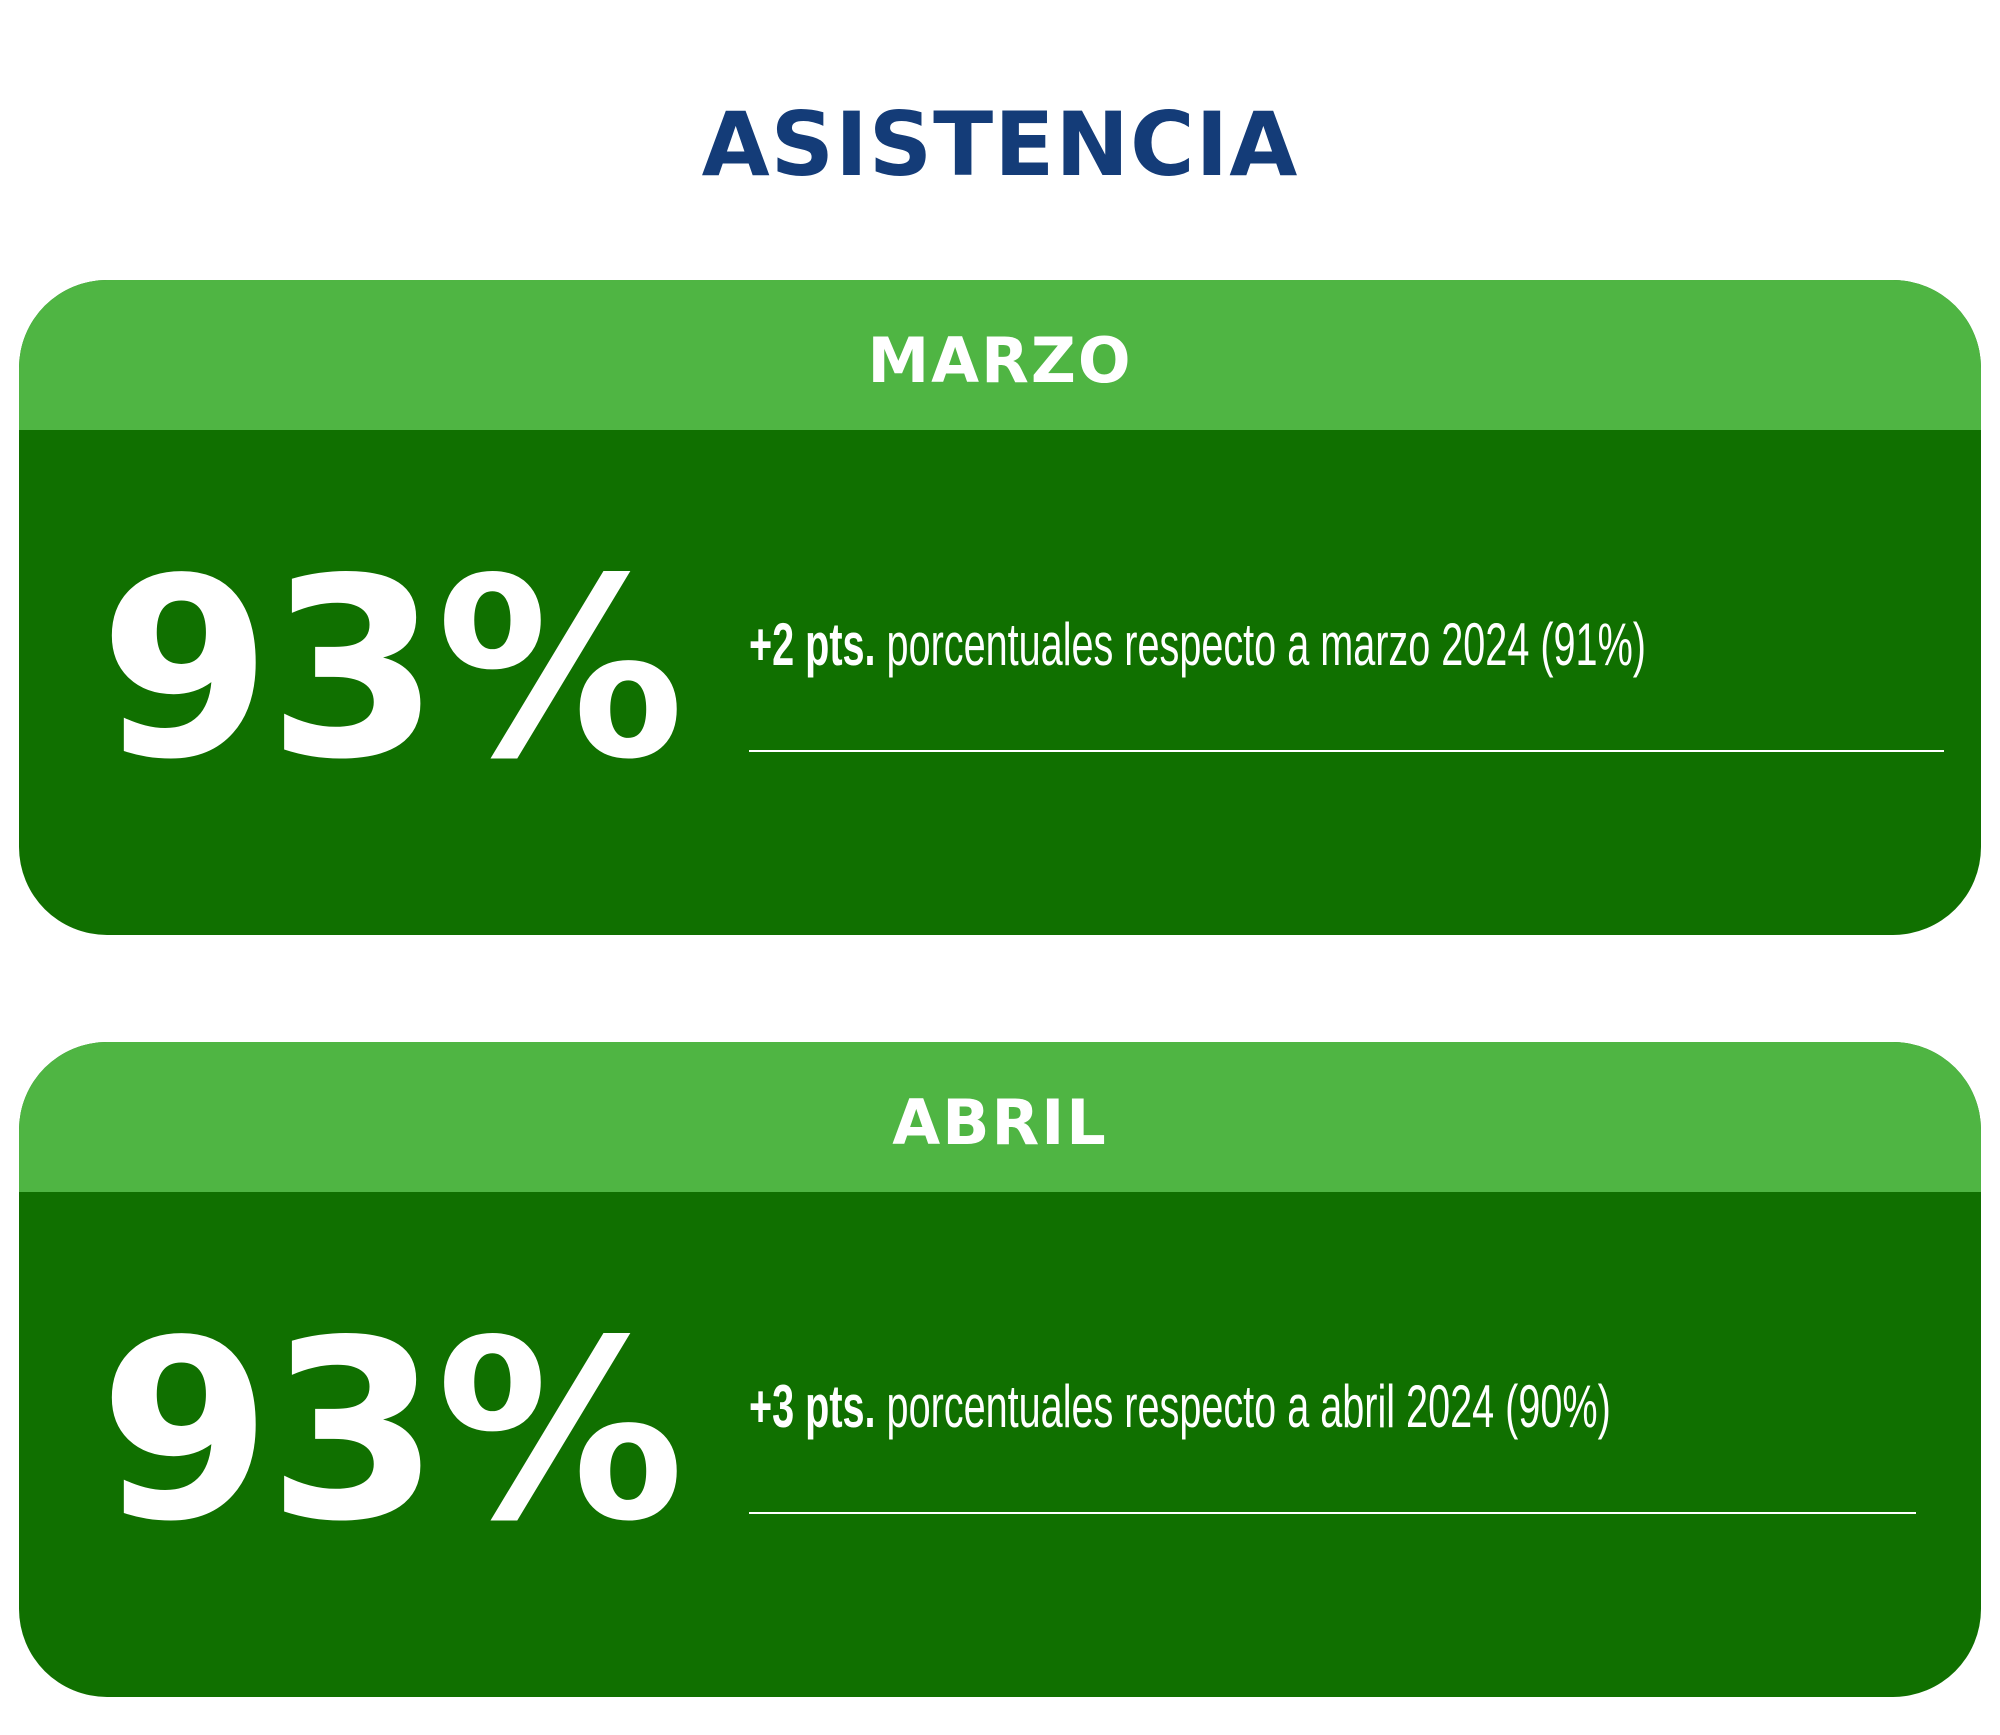 The image size is (2000, 1735). I want to click on card-header: MARZO, so click(1000, 355).